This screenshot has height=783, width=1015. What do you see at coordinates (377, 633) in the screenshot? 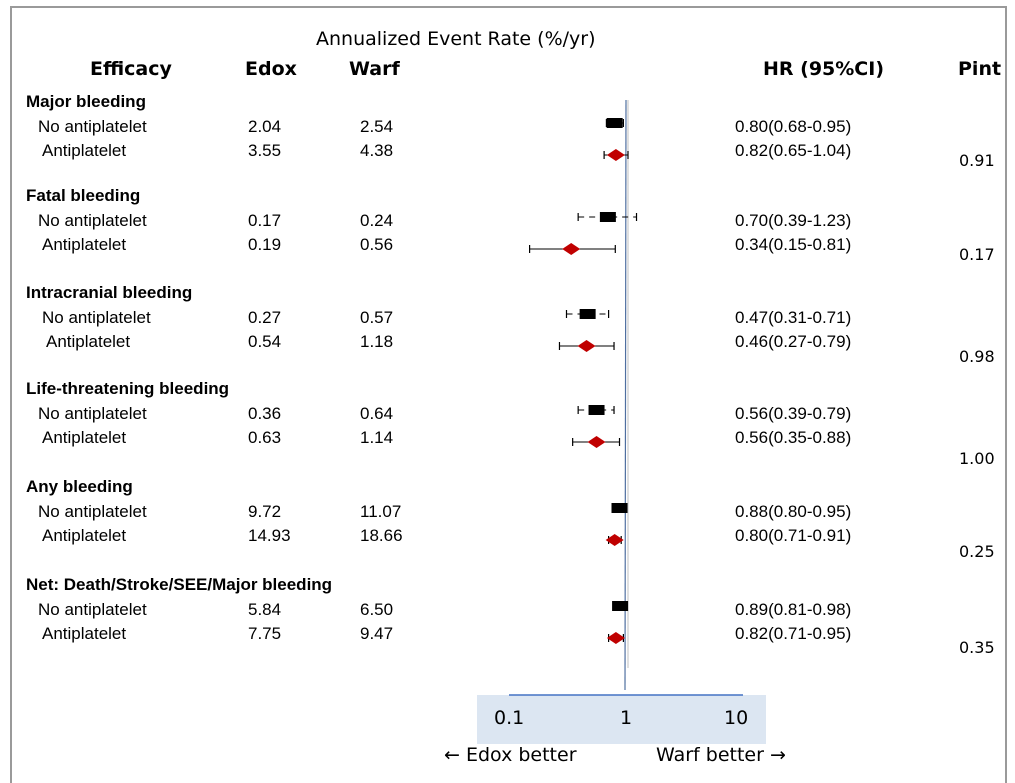
I see `warf-value: 9.47` at bounding box center [377, 633].